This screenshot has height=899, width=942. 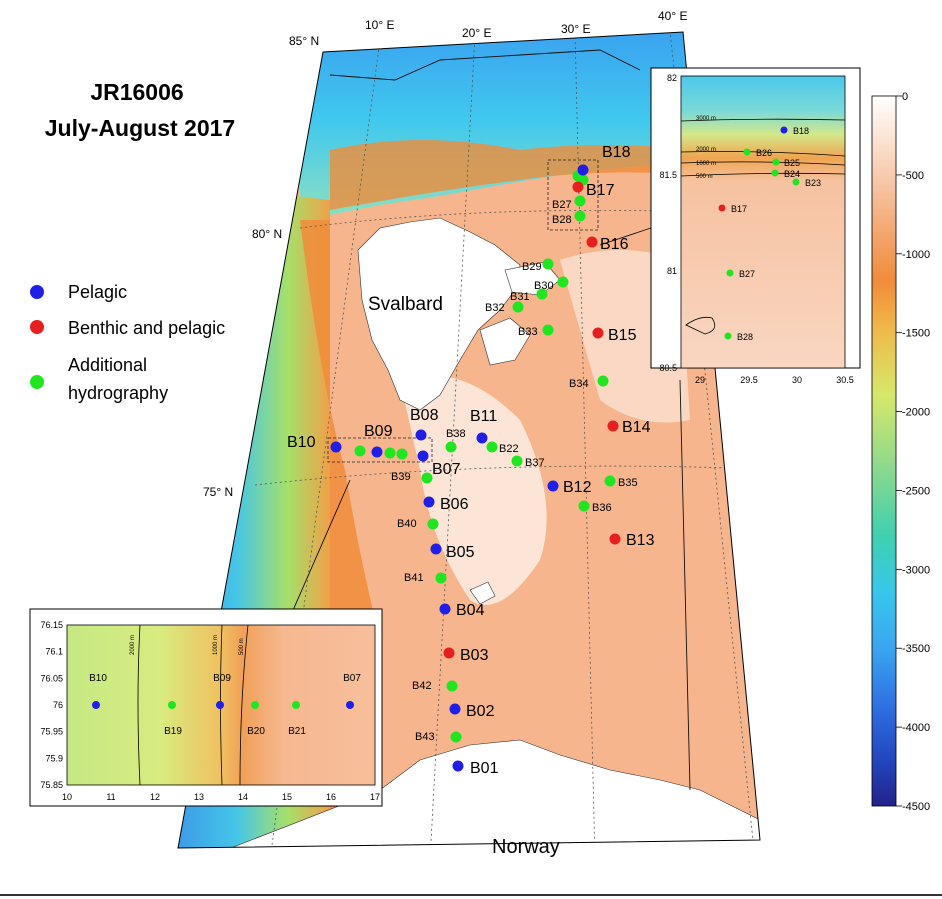 What do you see at coordinates (414, 578) in the screenshot?
I see `station-label-b41: B41` at bounding box center [414, 578].